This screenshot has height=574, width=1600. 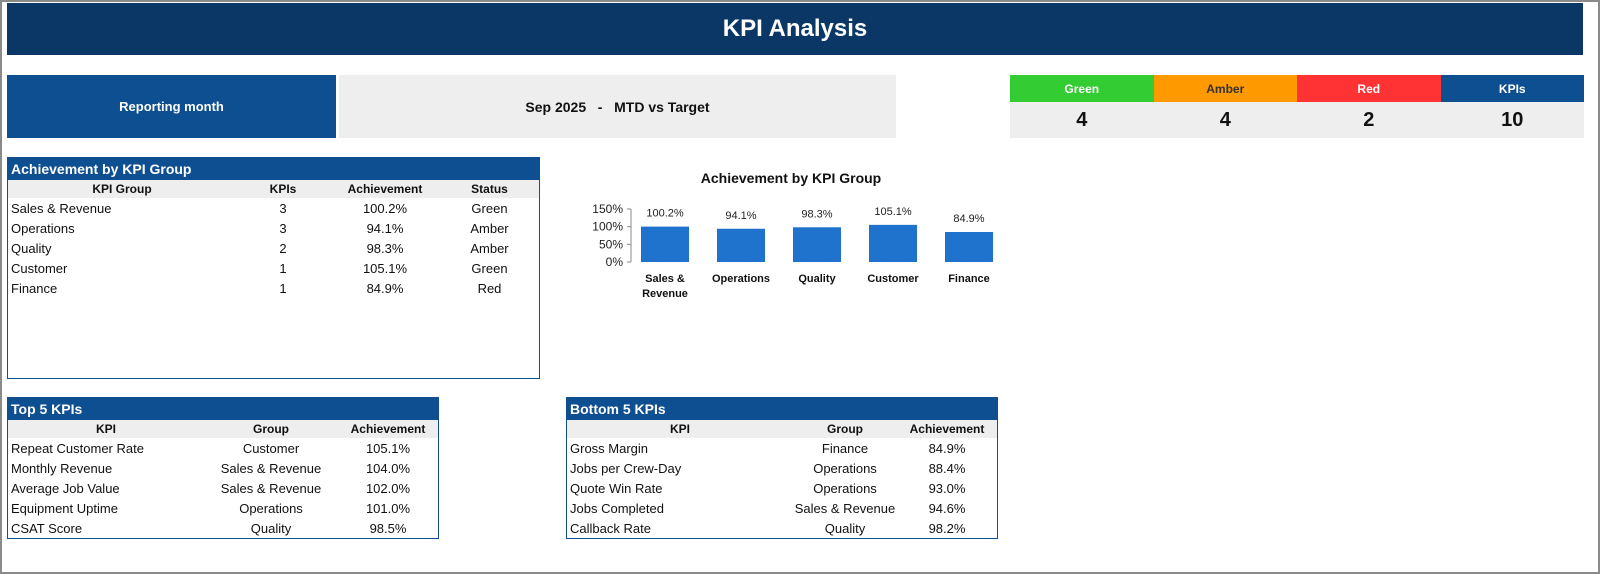 I want to click on y-tick-label: 50%, so click(x=611, y=244).